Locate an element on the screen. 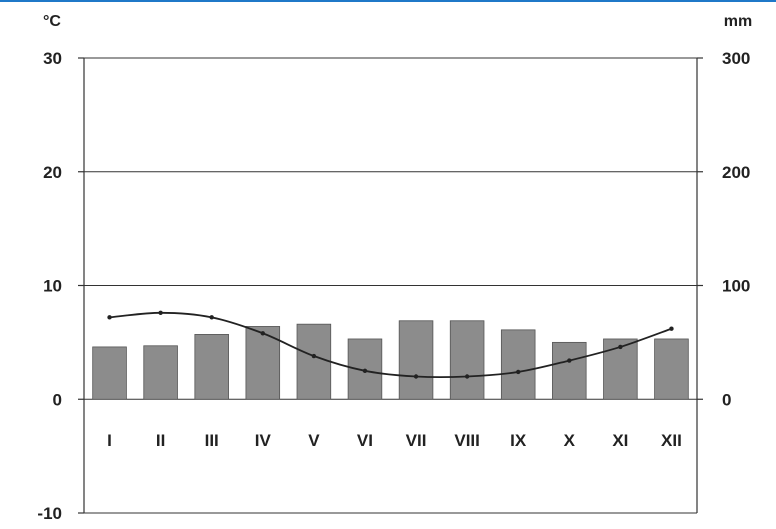 The image size is (776, 529). right-axis-unit: mm is located at coordinates (738, 21).